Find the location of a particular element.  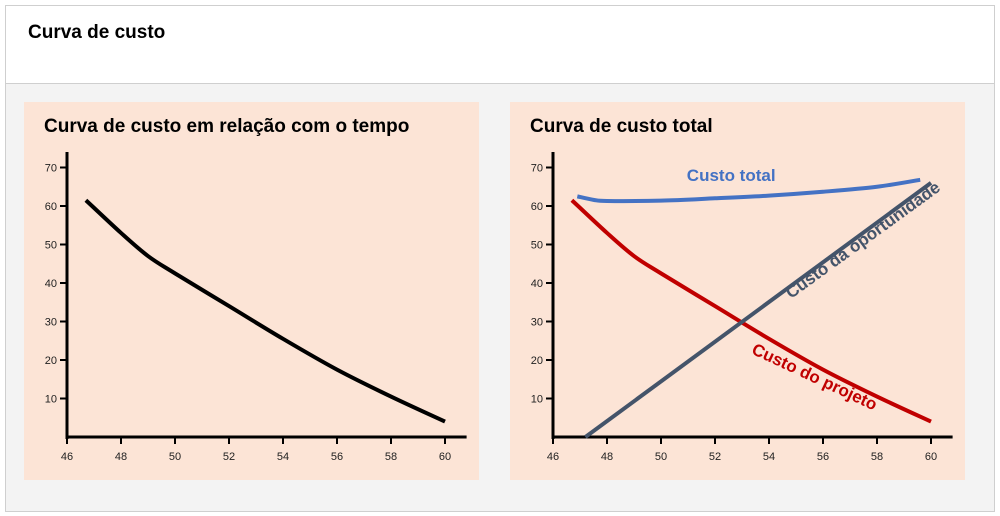

page-header: Curva de custo is located at coordinates (500, 45).